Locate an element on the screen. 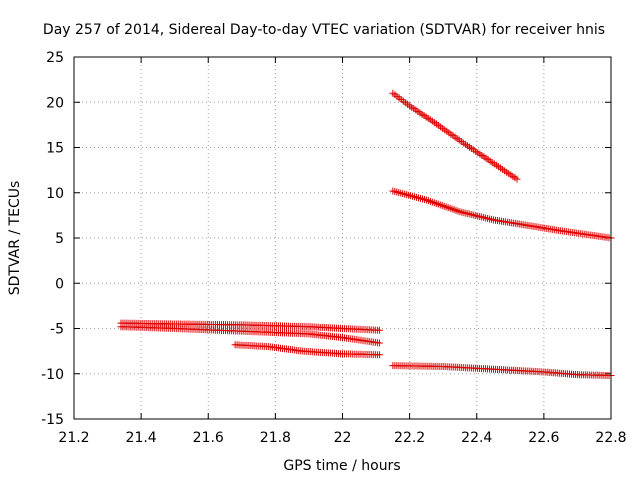 This screenshot has width=640, height=480. y-tick-label: 5 is located at coordinates (59, 239).